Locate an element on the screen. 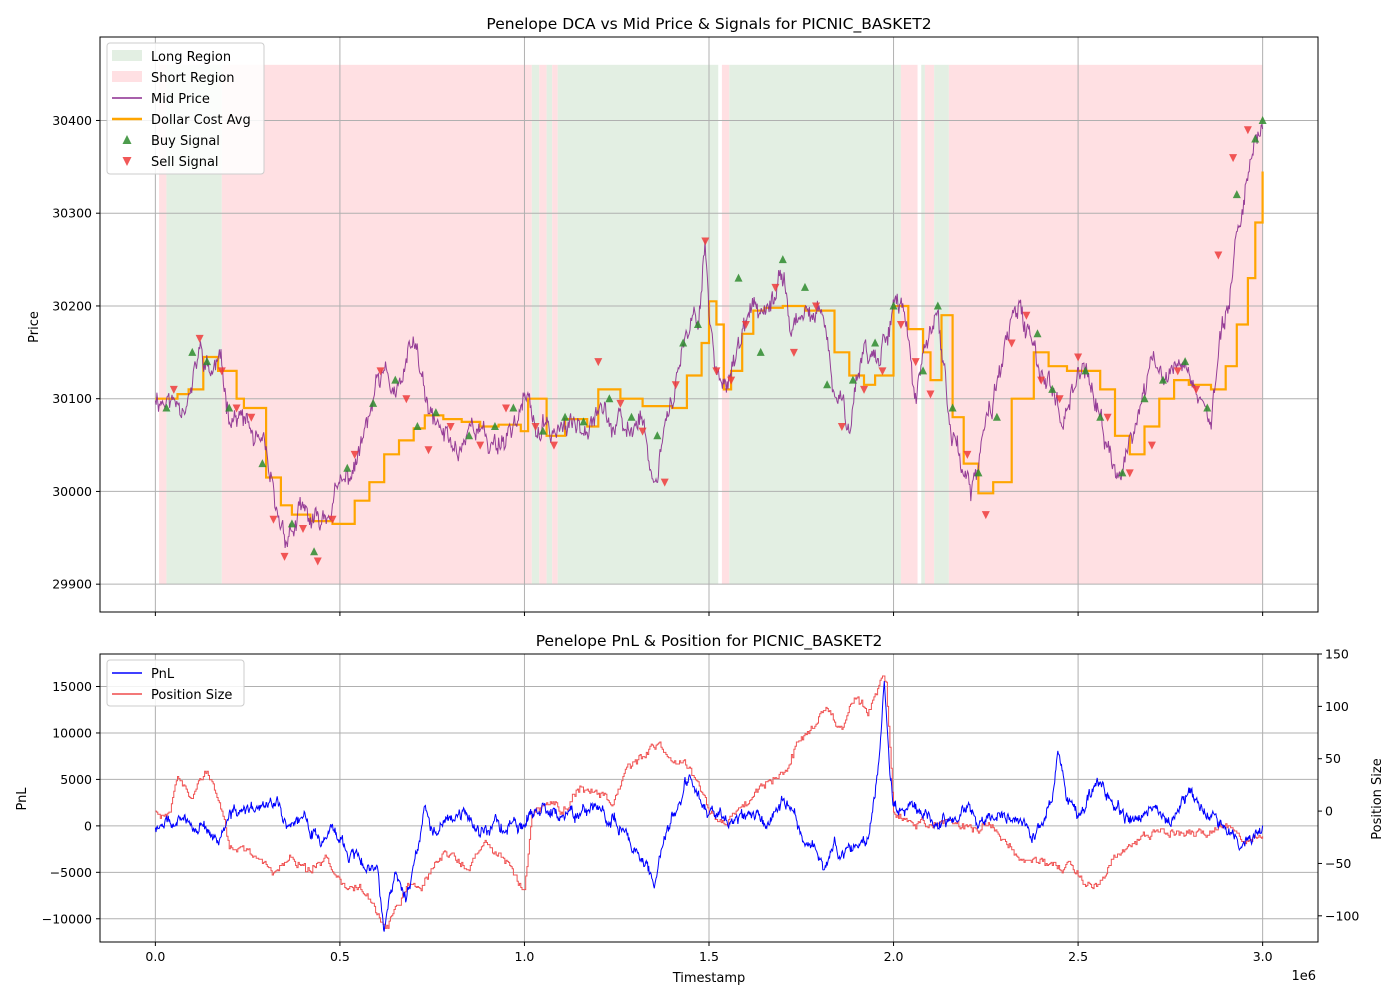 The width and height of the screenshot is (1400, 1000). x-axis-offset-label: 1e6 is located at coordinates (1303, 976).